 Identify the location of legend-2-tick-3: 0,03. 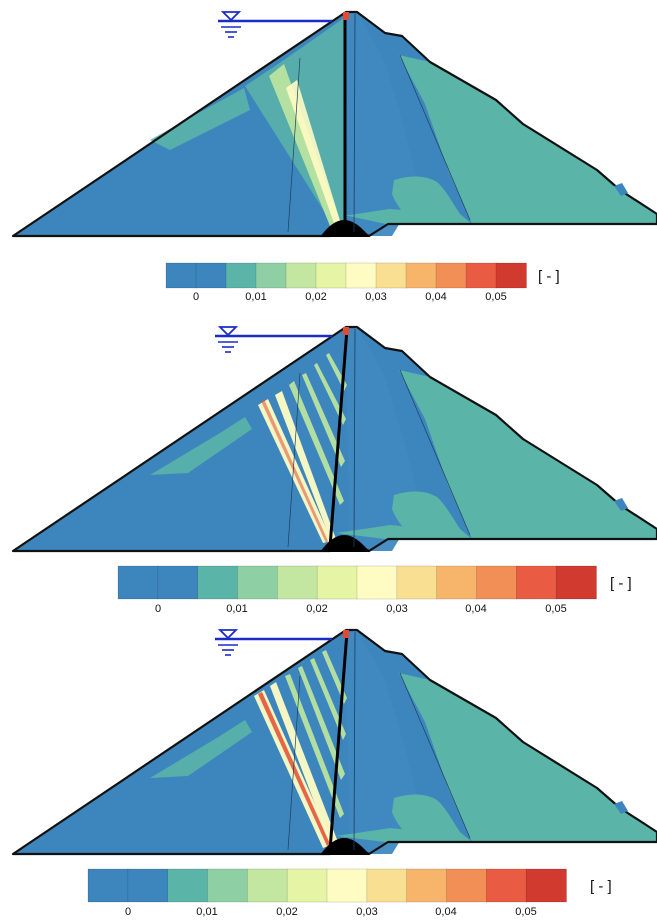
(397, 609).